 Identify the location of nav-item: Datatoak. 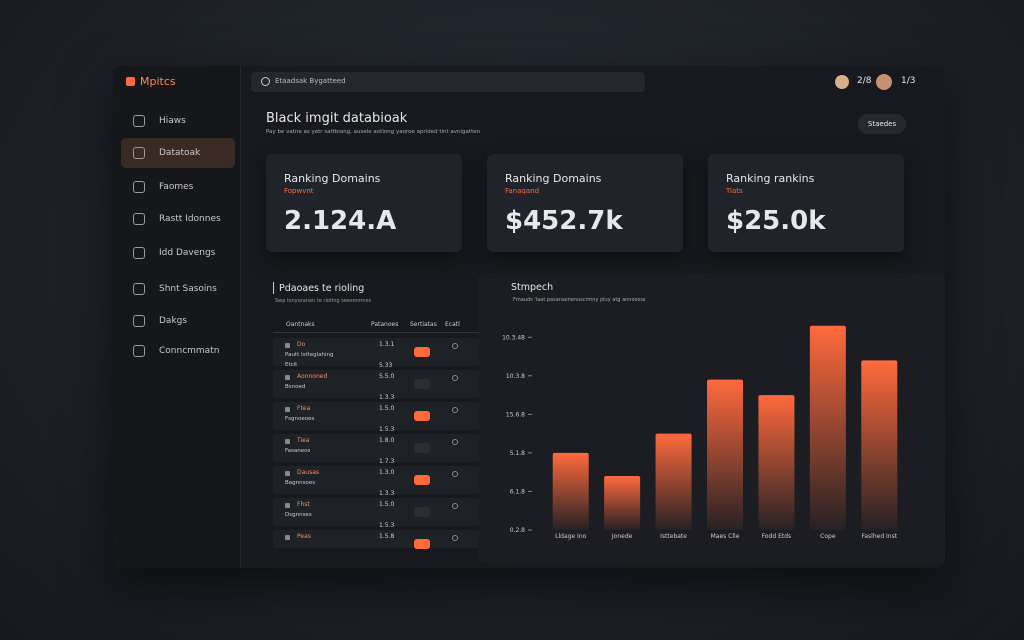
(178, 153).